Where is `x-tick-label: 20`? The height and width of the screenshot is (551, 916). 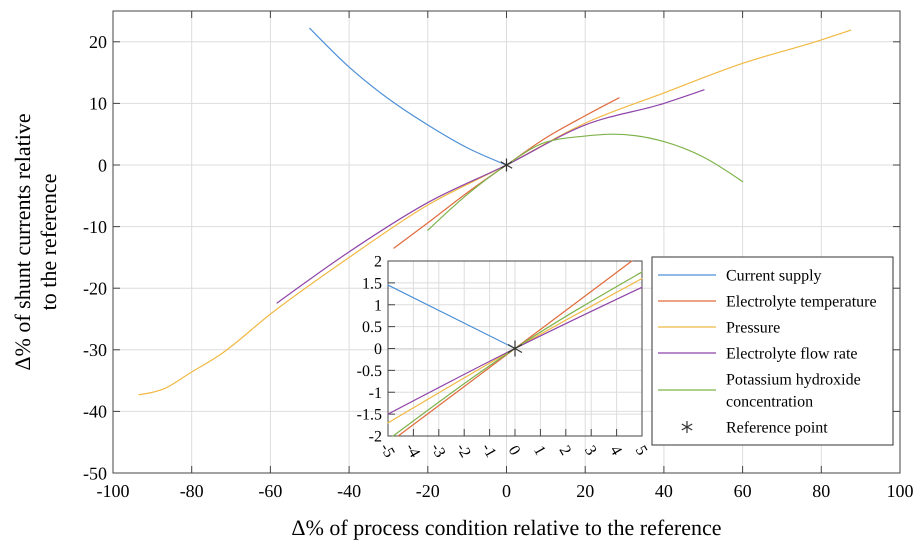
x-tick-label: 20 is located at coordinates (585, 491).